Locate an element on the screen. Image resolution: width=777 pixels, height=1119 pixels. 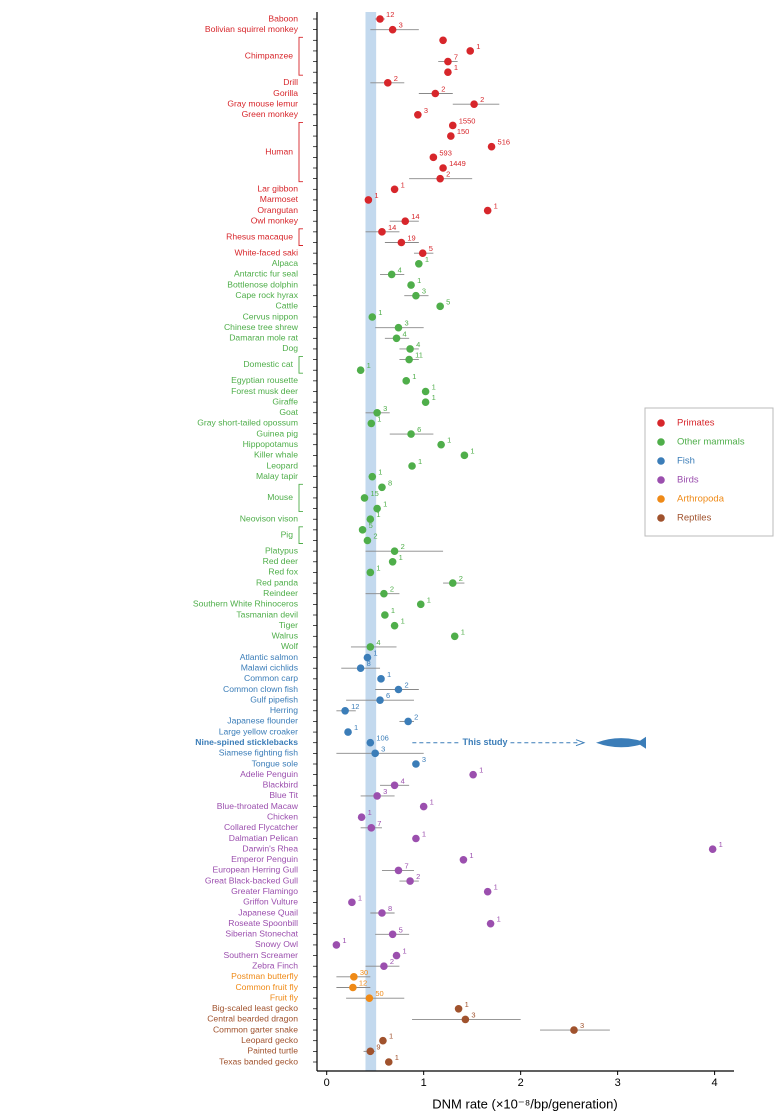
species-label: Red panda is located at coordinates (277, 582).